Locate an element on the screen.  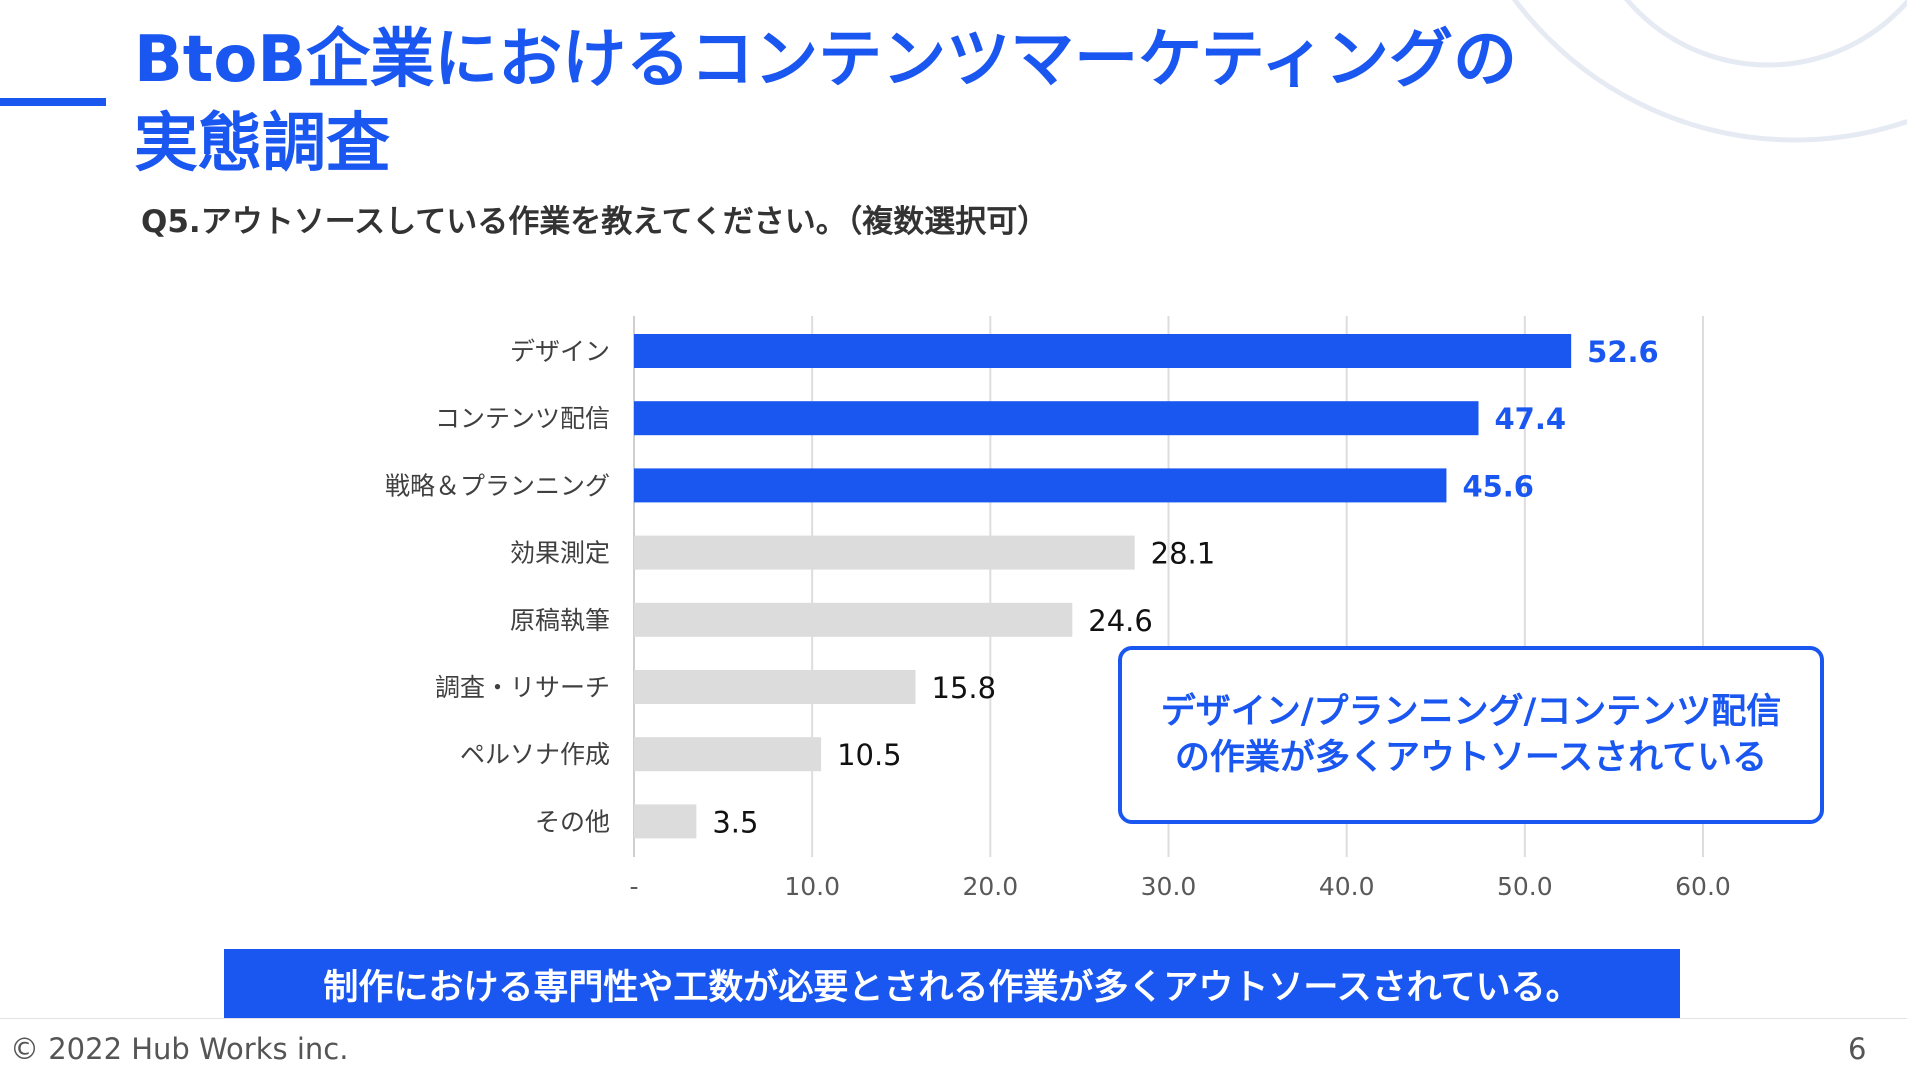
x-tick-label: 10.0 is located at coordinates (812, 886).